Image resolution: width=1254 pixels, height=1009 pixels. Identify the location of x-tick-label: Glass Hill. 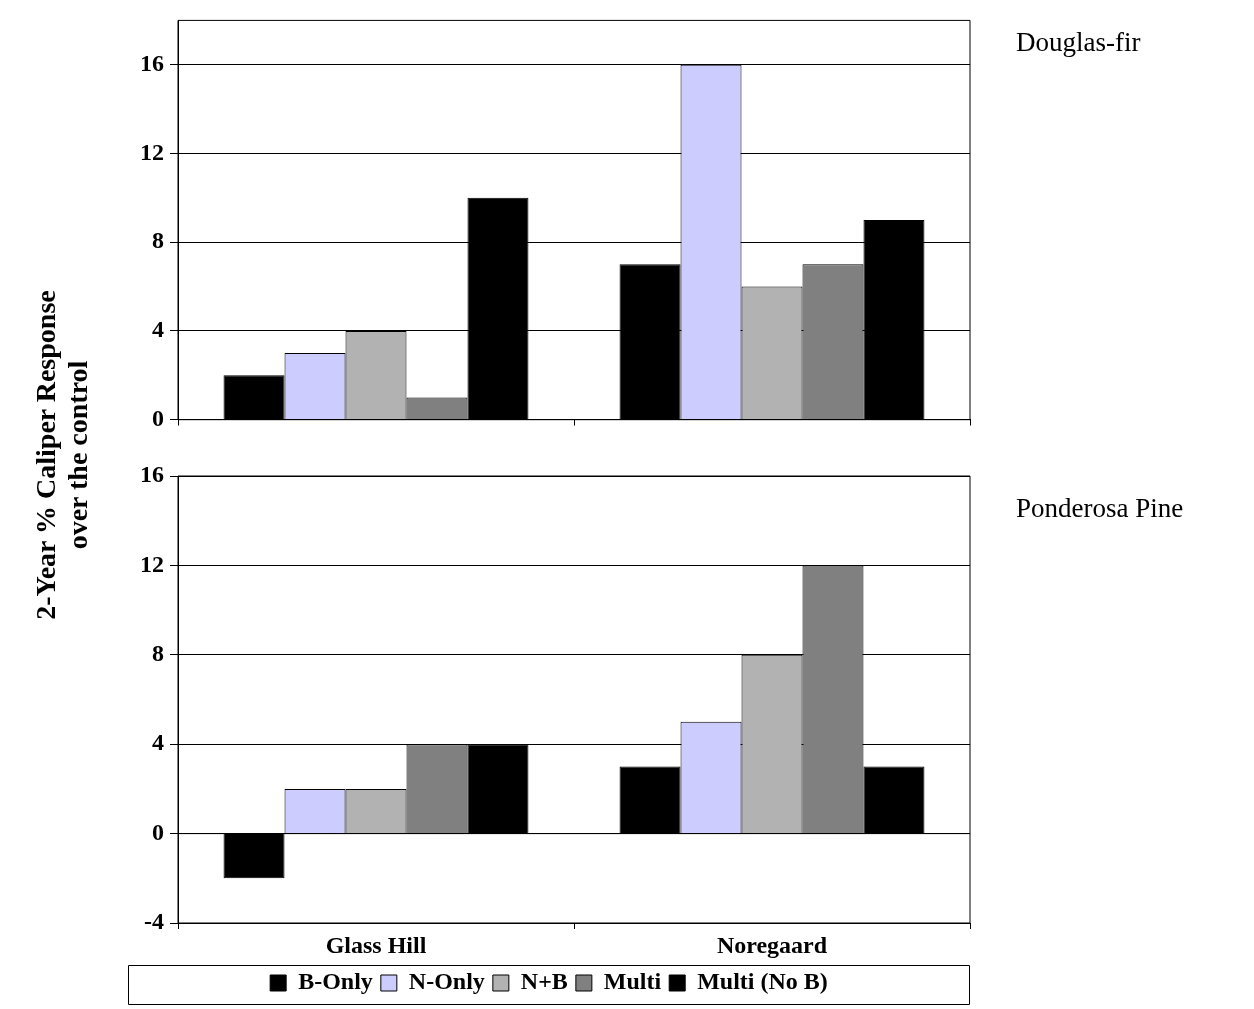
(376, 944).